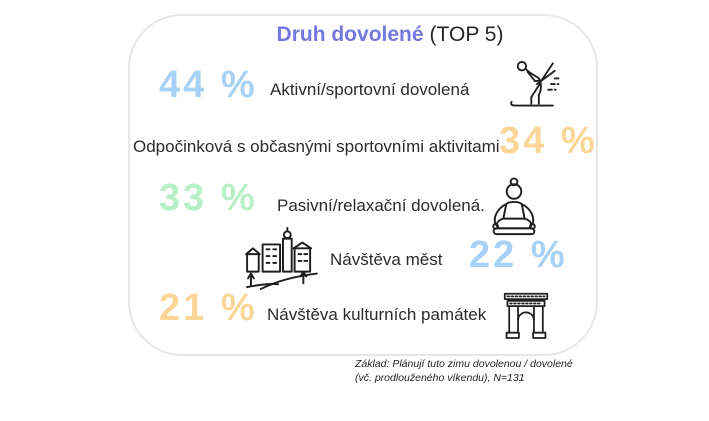 Image resolution: width=709 pixels, height=421 pixels. I want to click on stat-value-cultural-monuments: 21 %, so click(208, 308).